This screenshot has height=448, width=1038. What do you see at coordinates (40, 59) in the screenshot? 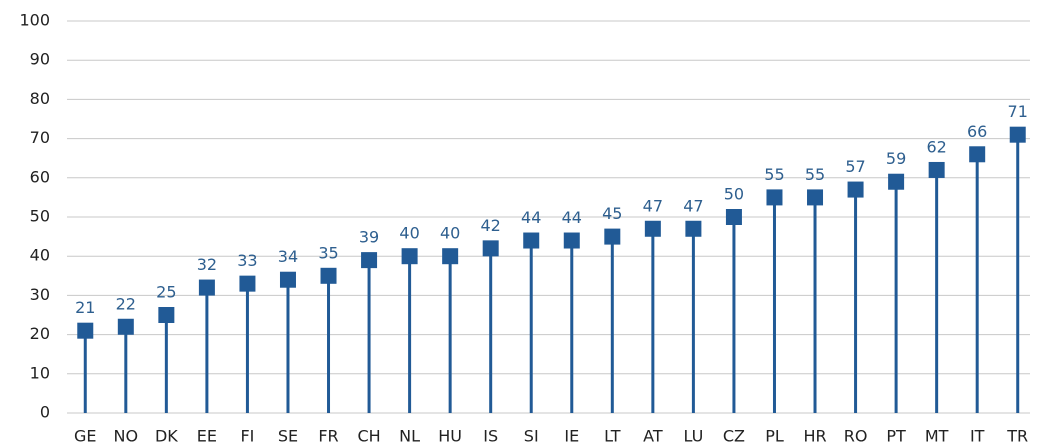
I see `y-tick-label: 90` at bounding box center [40, 59].